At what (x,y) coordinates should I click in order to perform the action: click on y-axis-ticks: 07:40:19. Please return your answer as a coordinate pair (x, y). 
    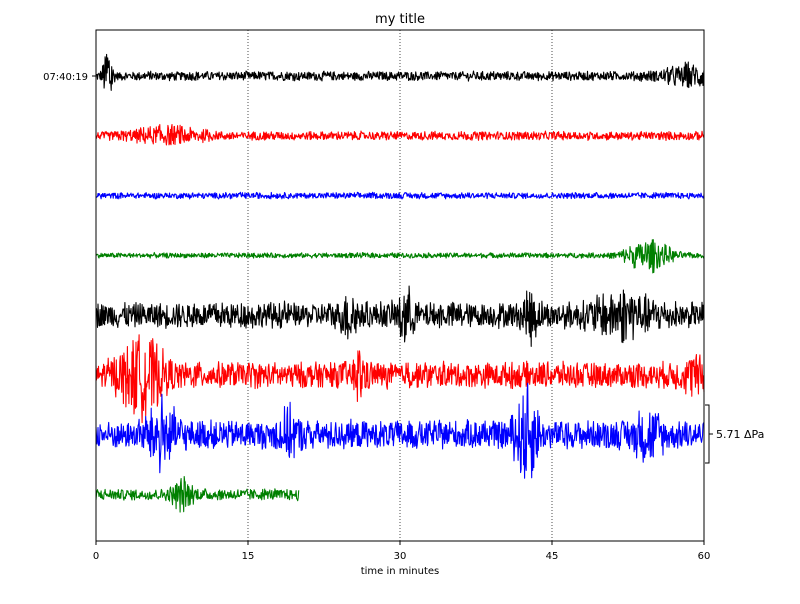
    Looking at the image, I should click on (69, 77).